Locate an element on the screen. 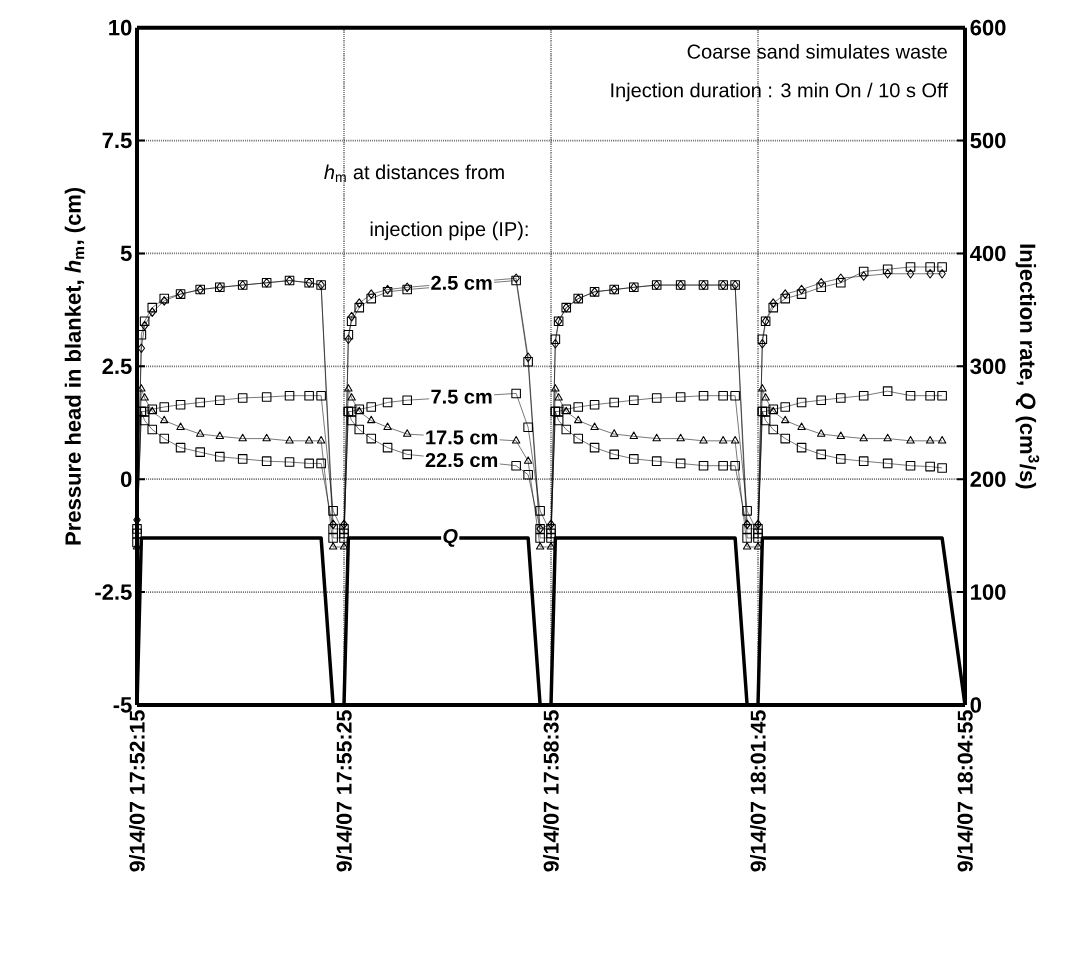 The image size is (1091, 976). y-tick-label: 10 is located at coordinates (120, 27).